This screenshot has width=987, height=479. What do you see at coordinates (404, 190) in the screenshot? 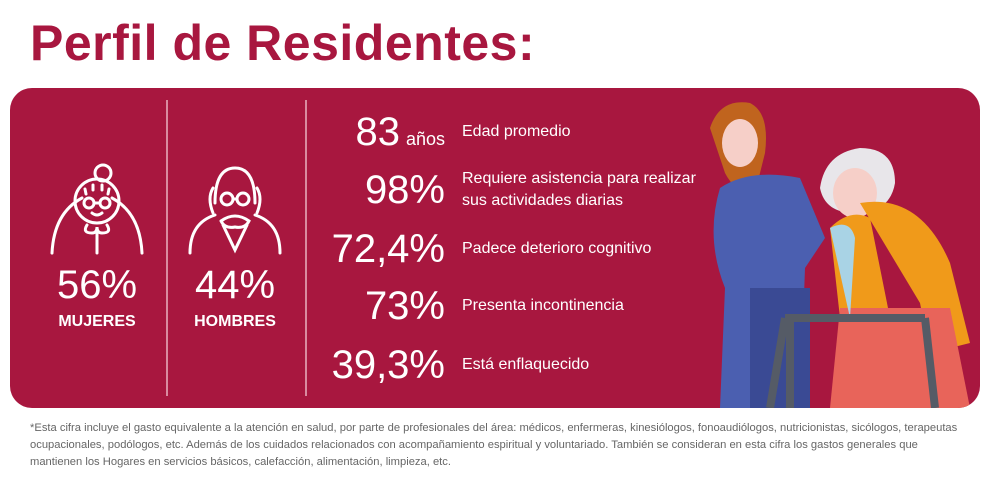
I see `stat-value: 98%` at bounding box center [404, 190].